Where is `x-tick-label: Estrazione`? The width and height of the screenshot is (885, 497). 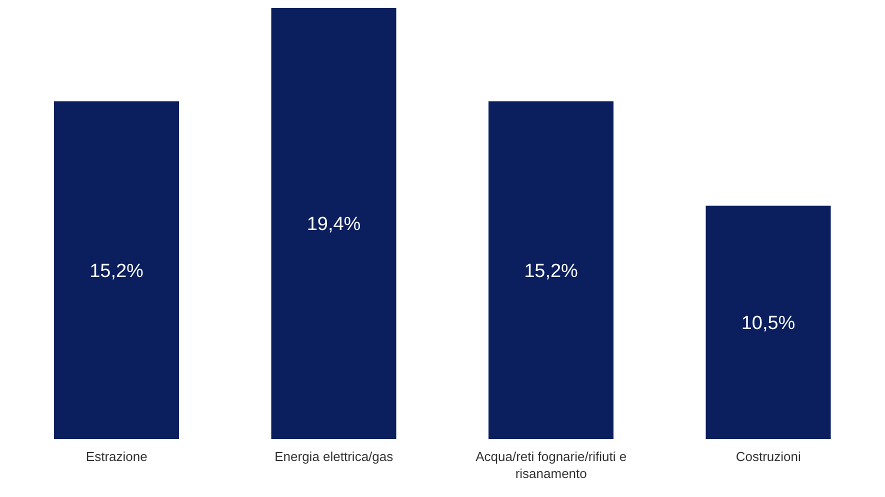
x-tick-label: Estrazione is located at coordinates (117, 456).